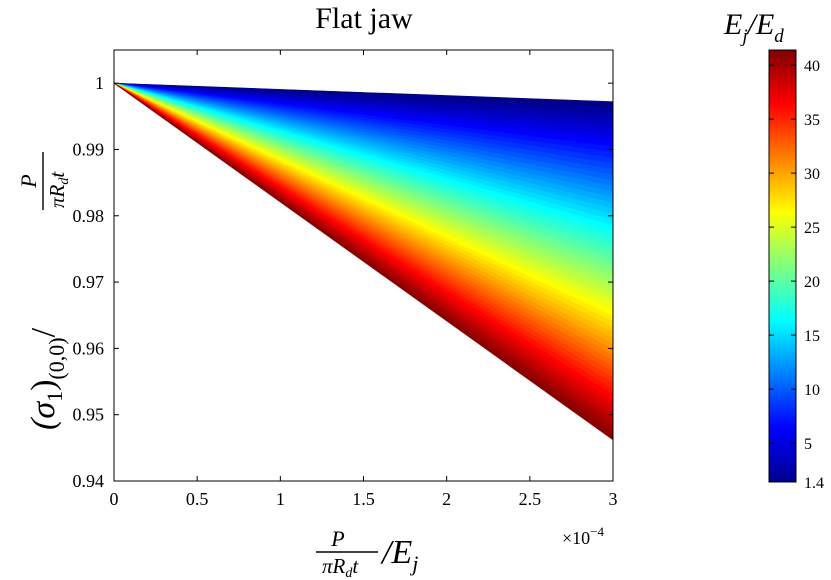 This screenshot has height=580, width=831. I want to click on x-tick-label: 0.5, so click(197, 499).